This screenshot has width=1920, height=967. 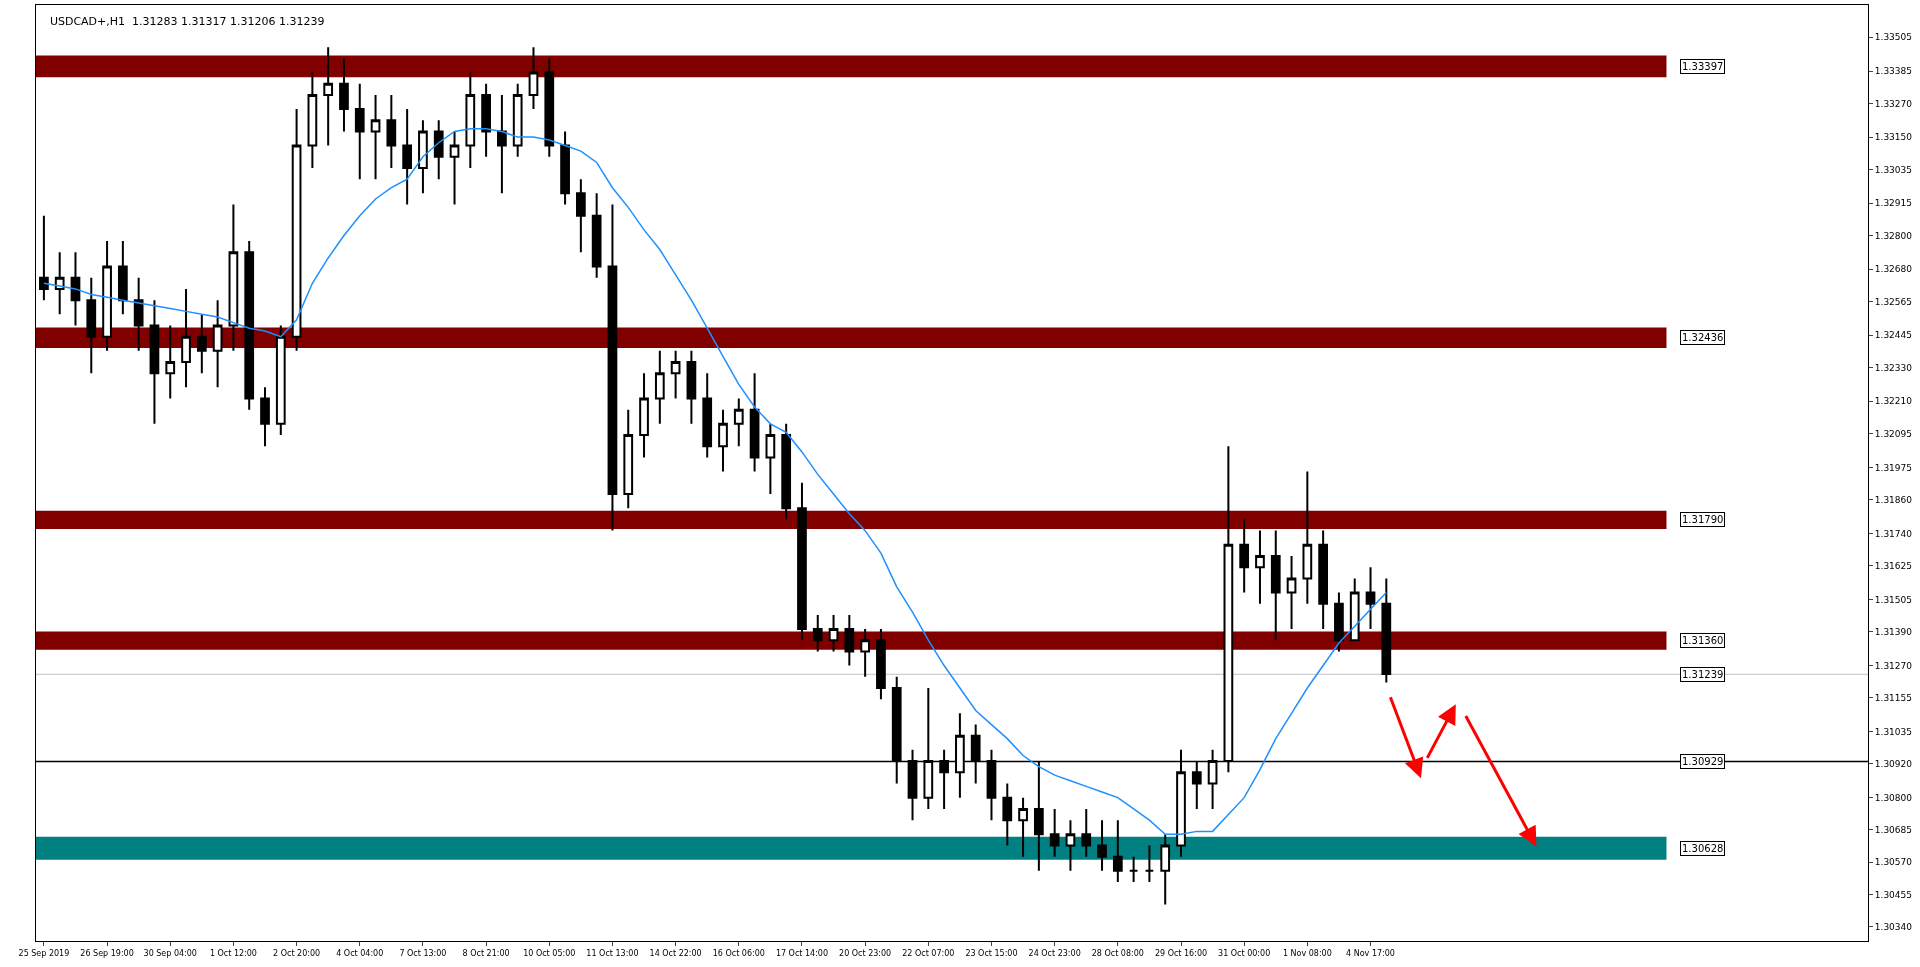 What do you see at coordinates (1117, 953) in the screenshot?
I see `x-tick-label: 28 Oct 08:00` at bounding box center [1117, 953].